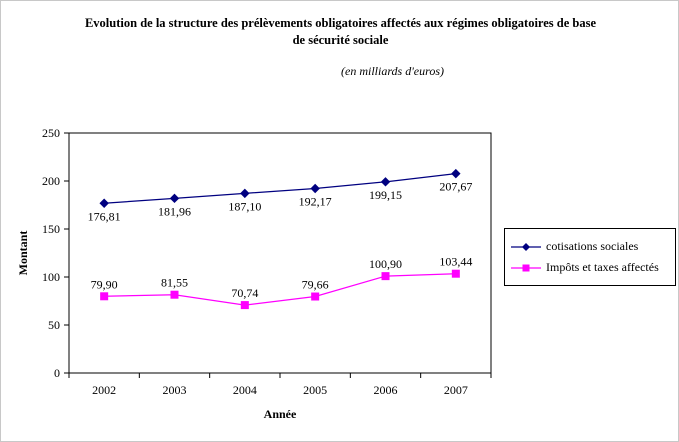 The image size is (679, 442). What do you see at coordinates (526, 246) in the screenshot?
I see `diamond-marker-icon` at bounding box center [526, 246].